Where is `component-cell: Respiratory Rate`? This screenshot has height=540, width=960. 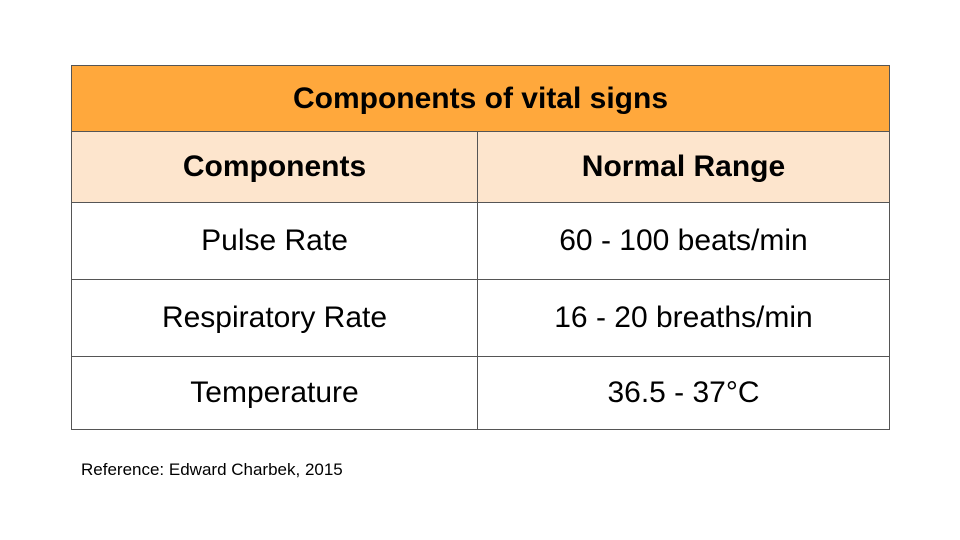
component-cell: Respiratory Rate is located at coordinates (274, 318).